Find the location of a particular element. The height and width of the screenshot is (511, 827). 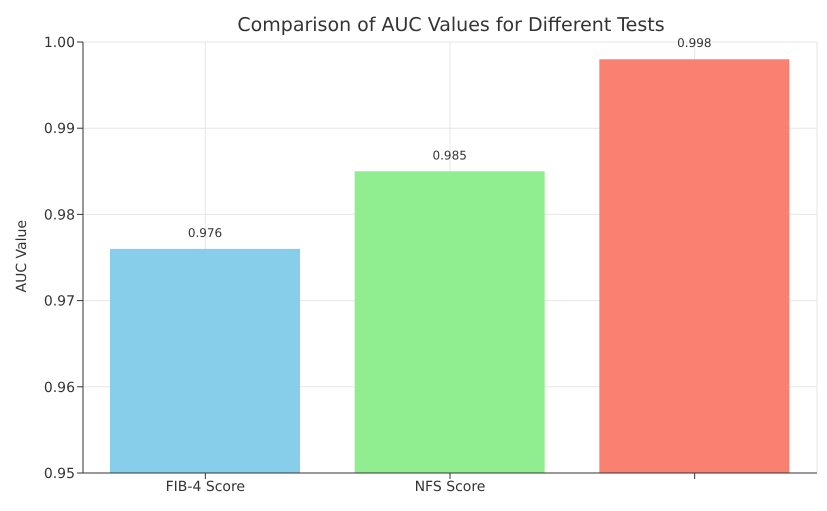

data-label: 0.976 is located at coordinates (205, 233).